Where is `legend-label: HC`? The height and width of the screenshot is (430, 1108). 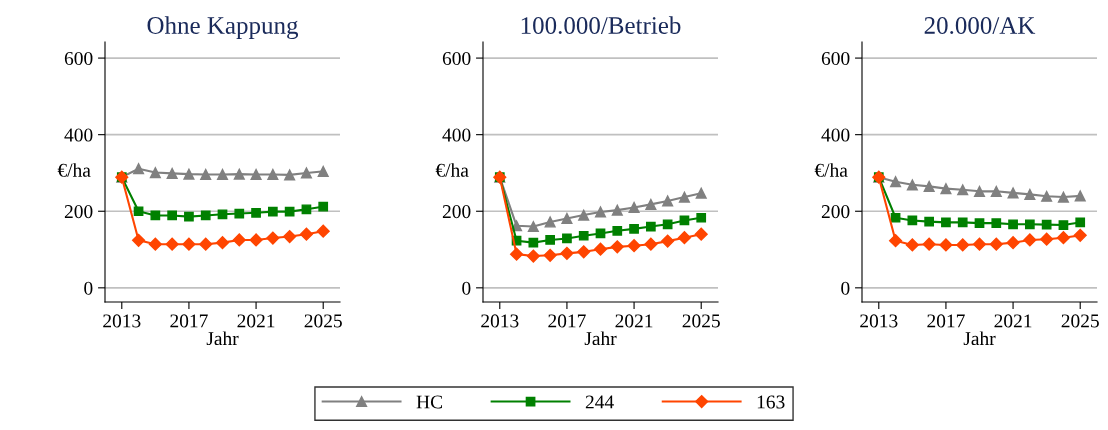
legend-label: HC is located at coordinates (429, 402).